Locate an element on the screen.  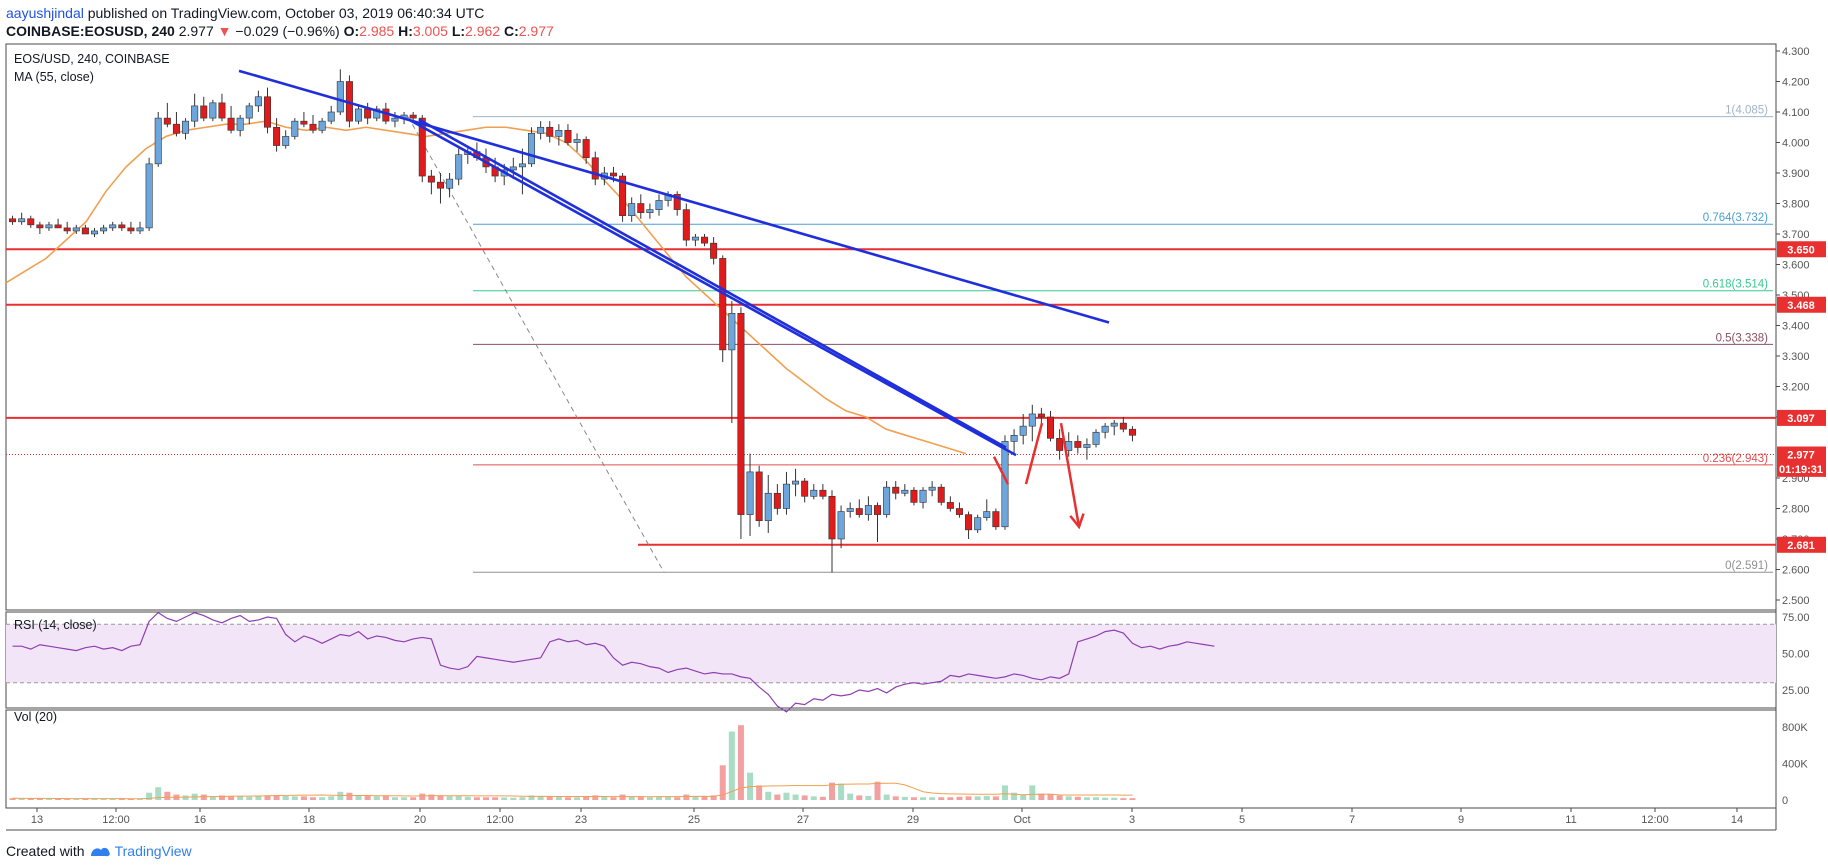
fib-level-label: 0.764(3.732) is located at coordinates (1735, 218).